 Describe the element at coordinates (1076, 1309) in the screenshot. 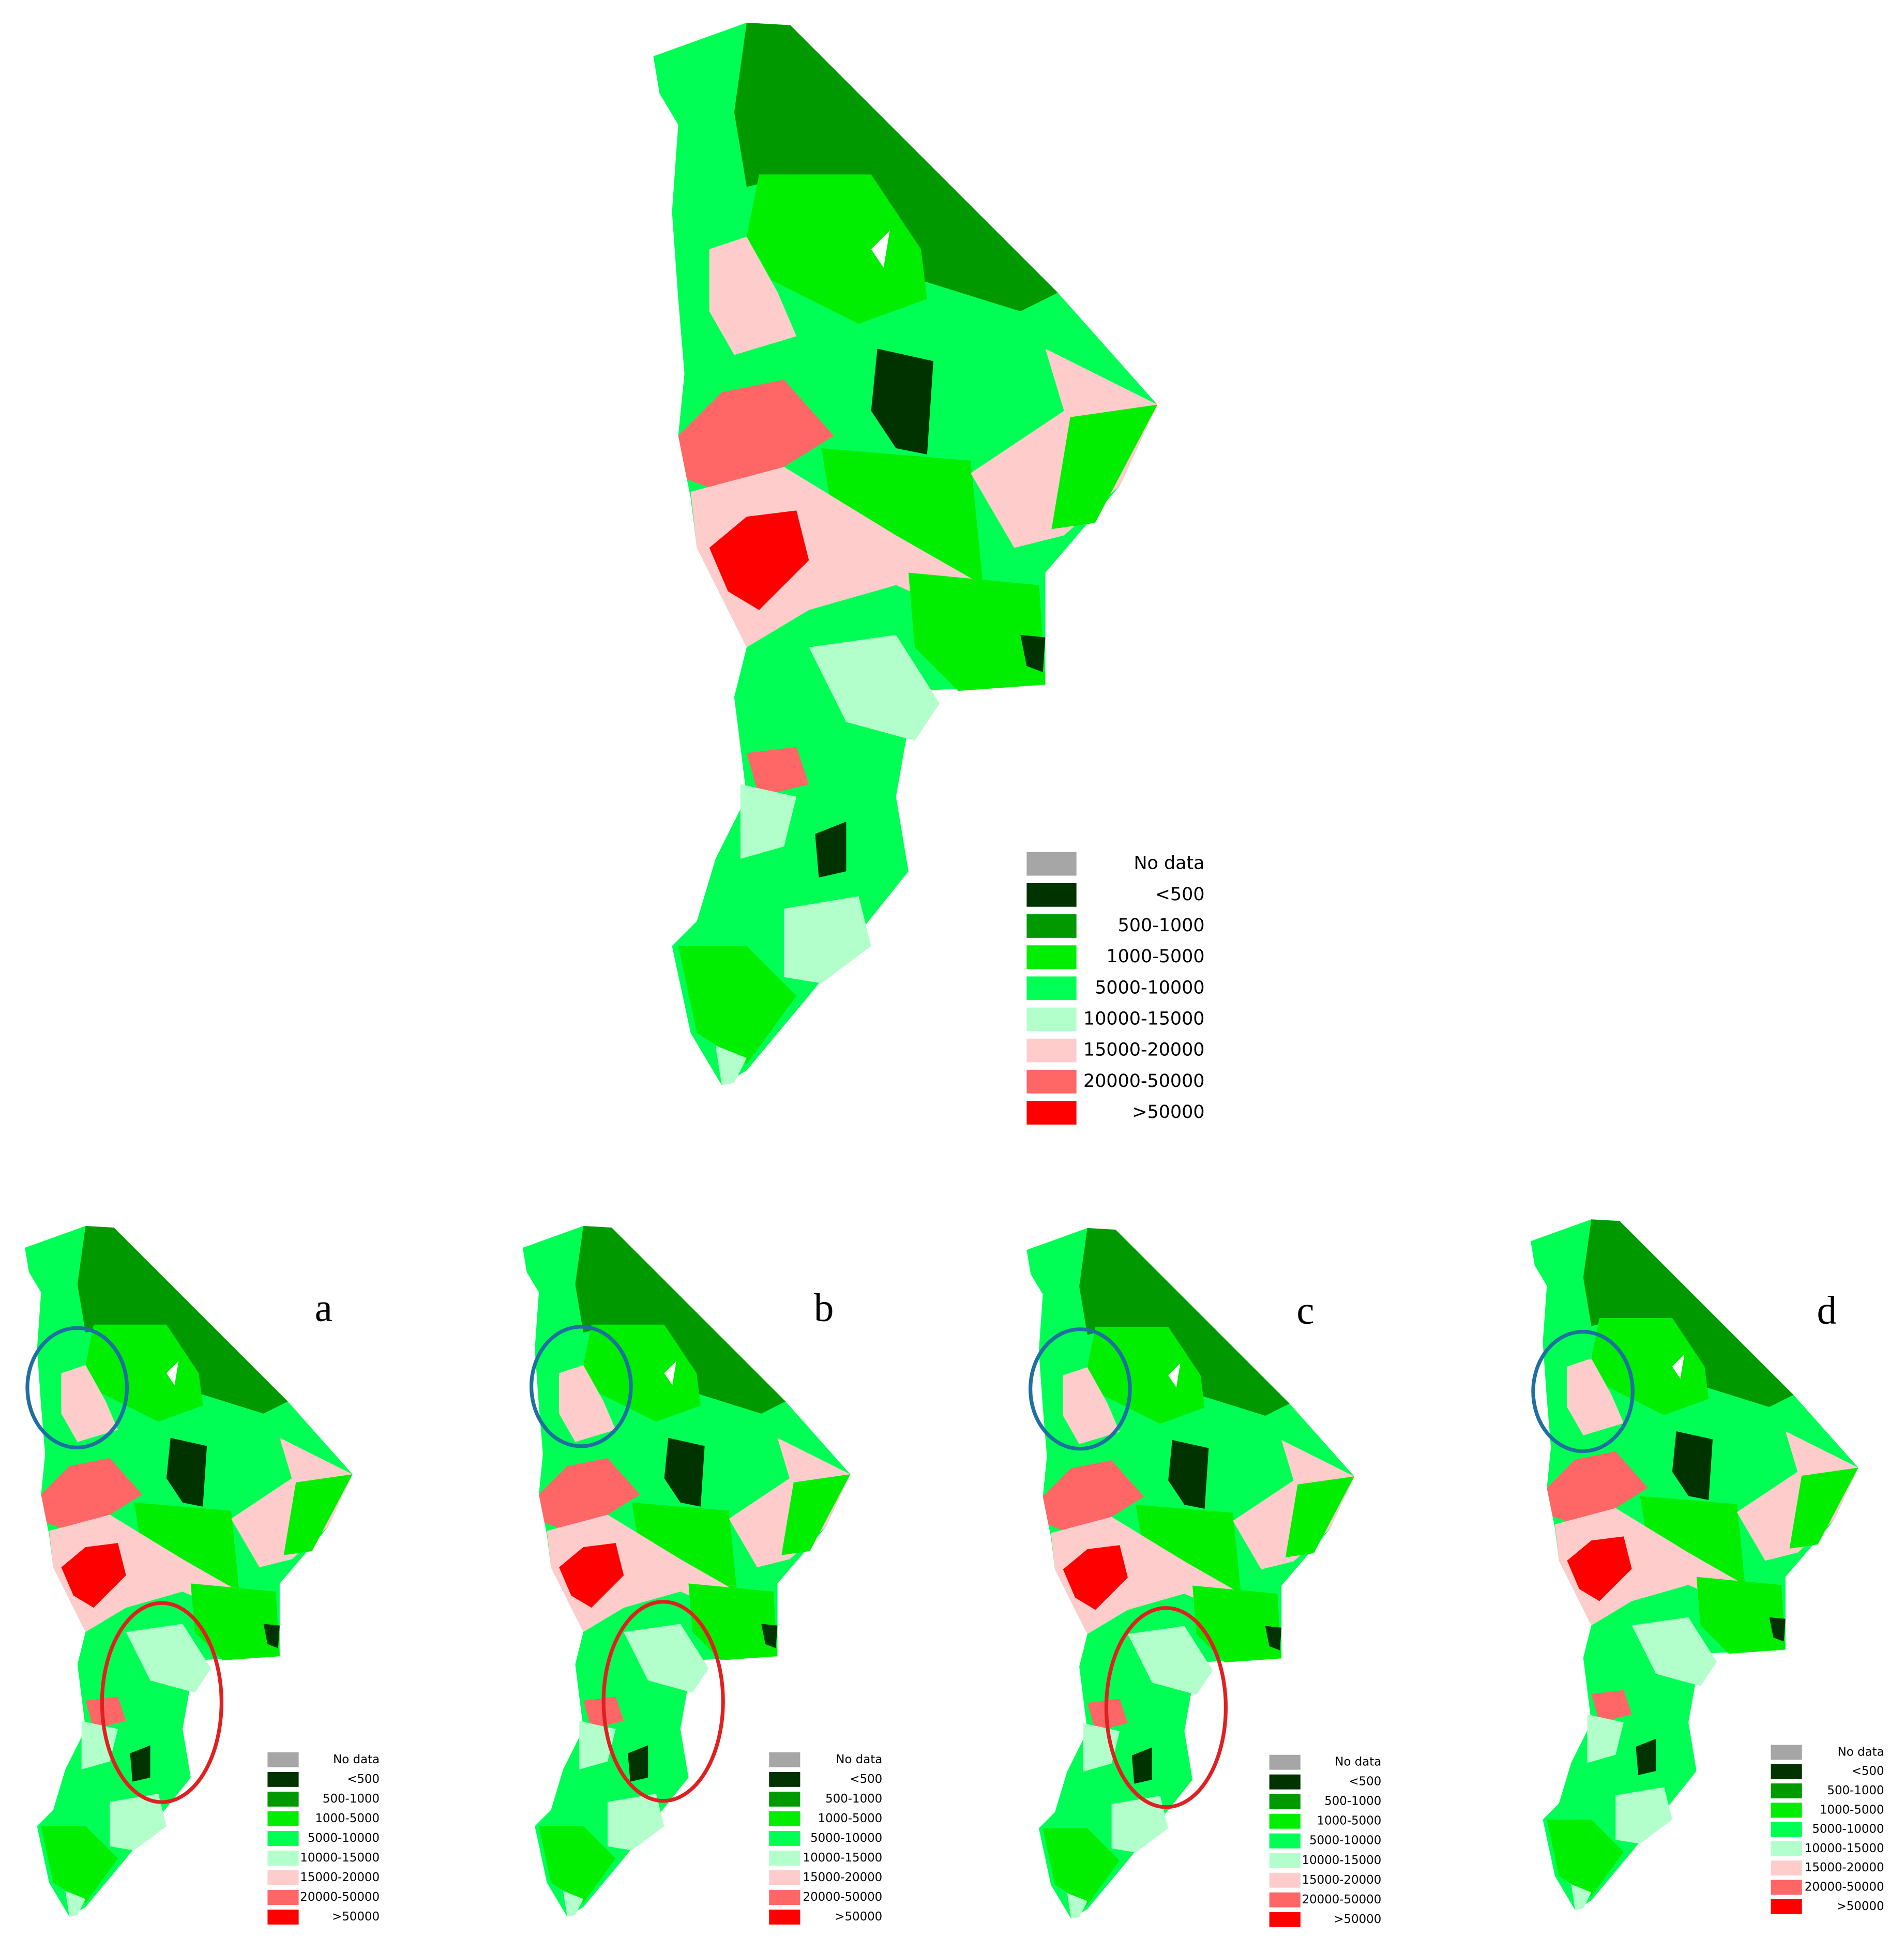

I see `panel-labels: a b c d` at that location.